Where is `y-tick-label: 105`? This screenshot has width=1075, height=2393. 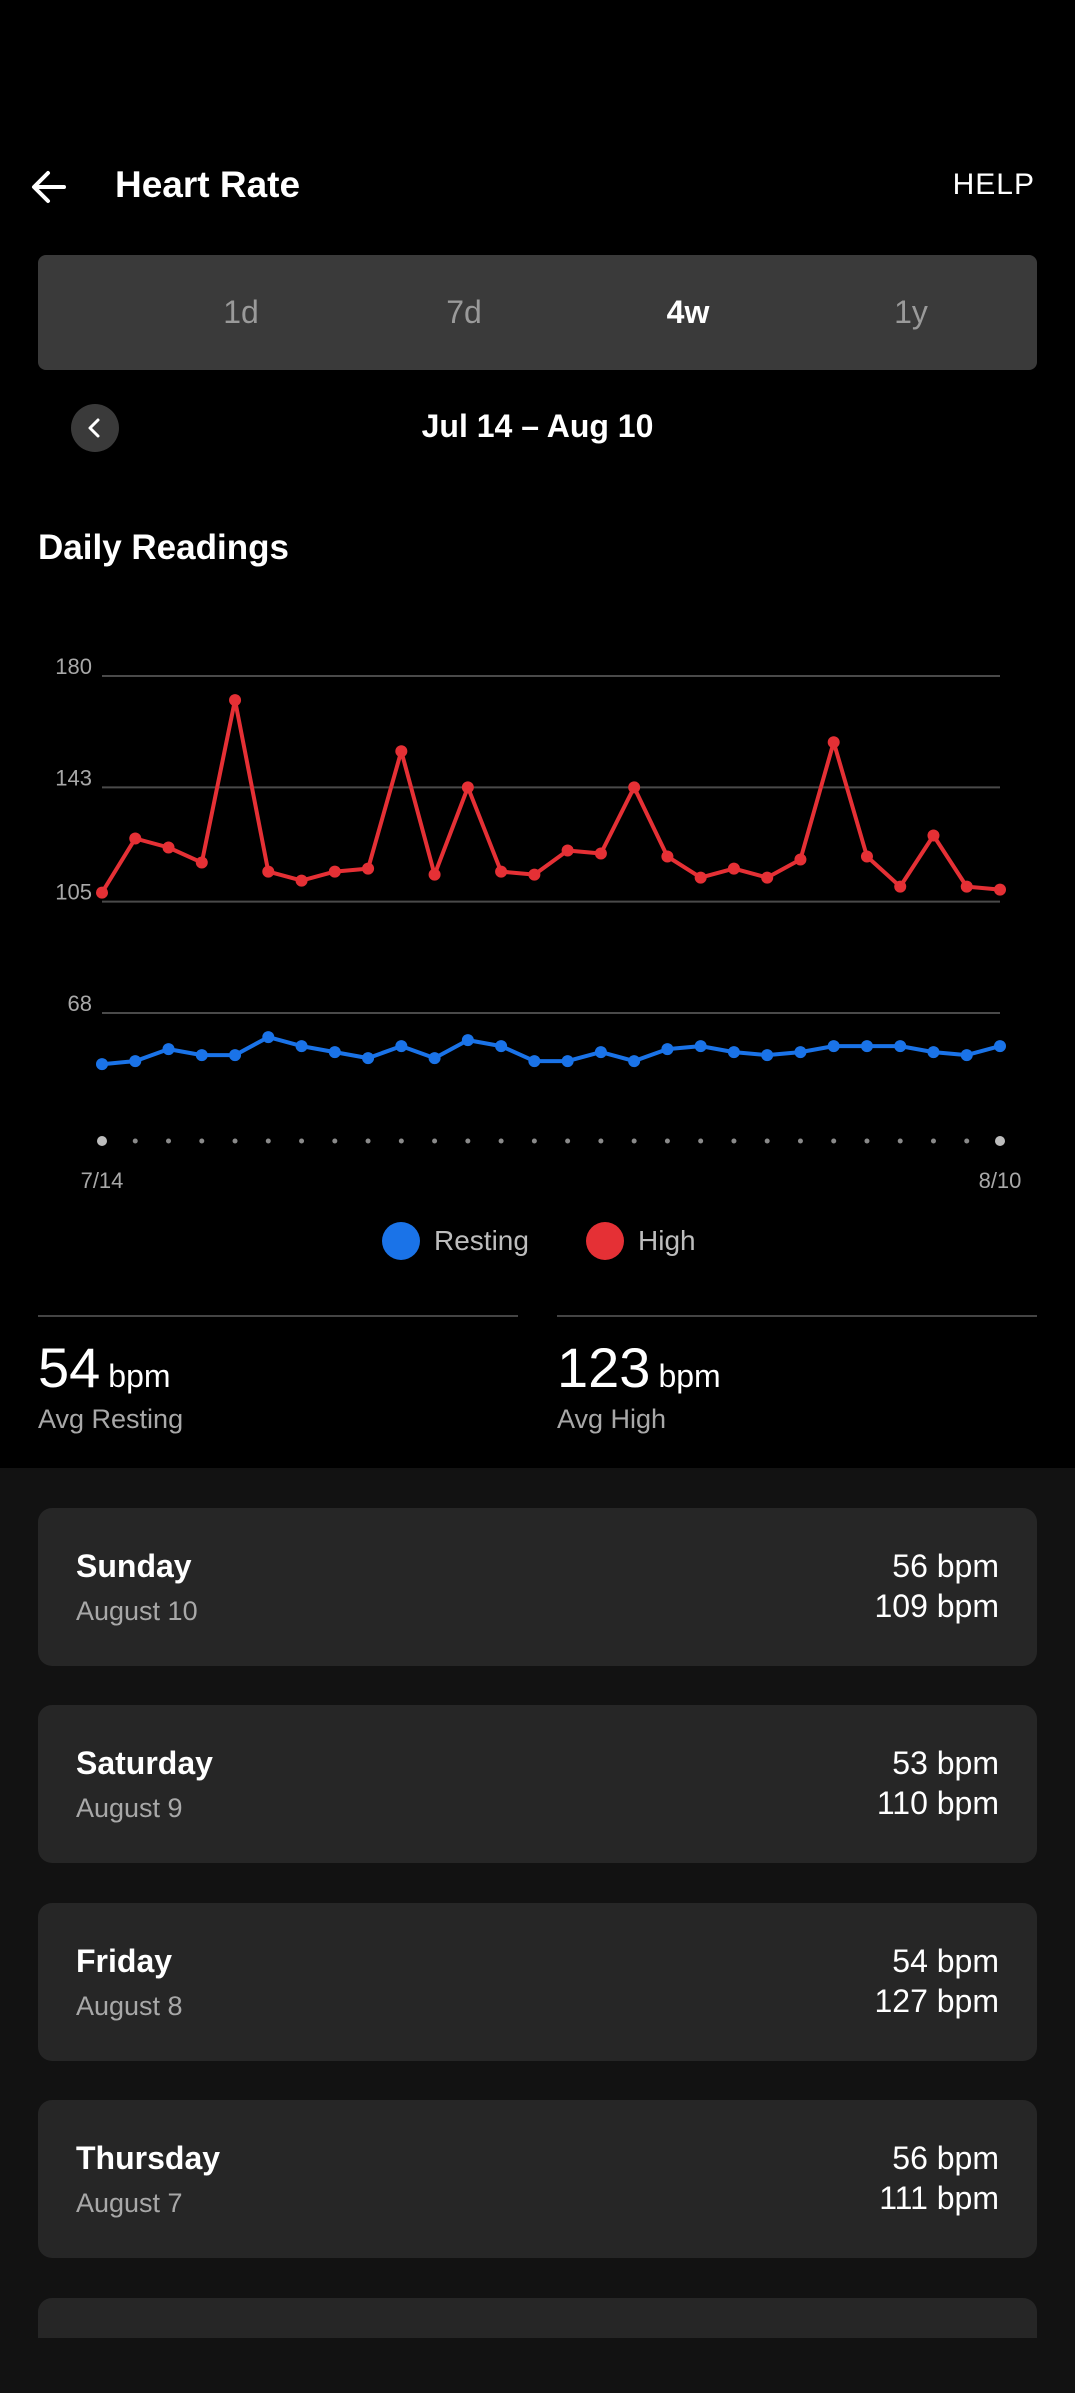
y-tick-label: 105 is located at coordinates (73, 892).